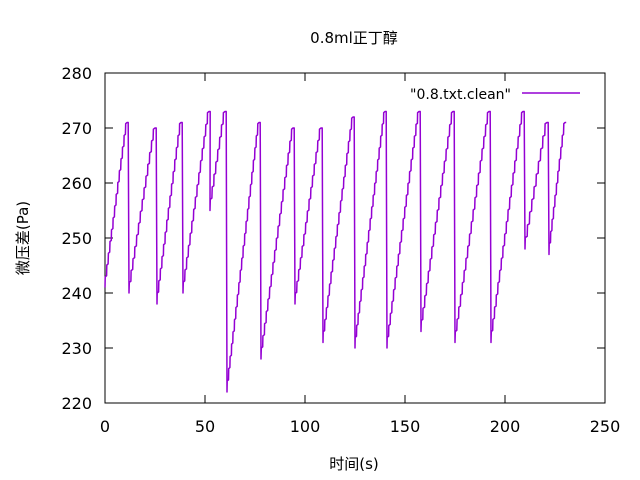 Image resolution: width=640 pixels, height=480 pixels. I want to click on y-tick-label: 220, so click(76, 403).